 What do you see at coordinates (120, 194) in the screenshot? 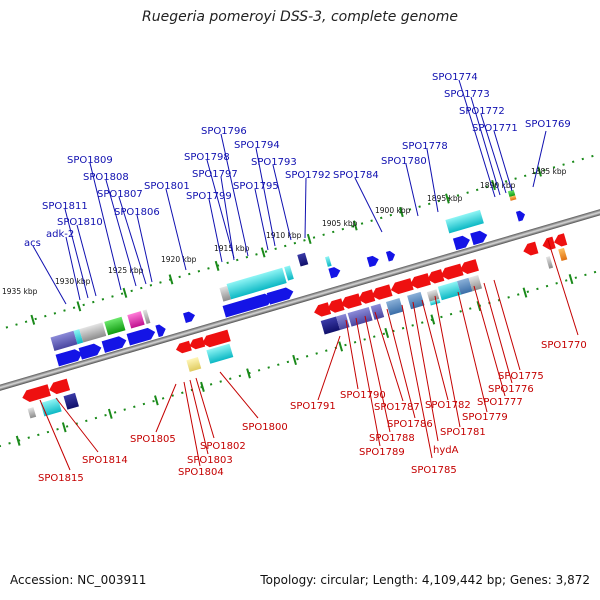
I see `gene-label-spo1807: SPO1807` at bounding box center [120, 194].